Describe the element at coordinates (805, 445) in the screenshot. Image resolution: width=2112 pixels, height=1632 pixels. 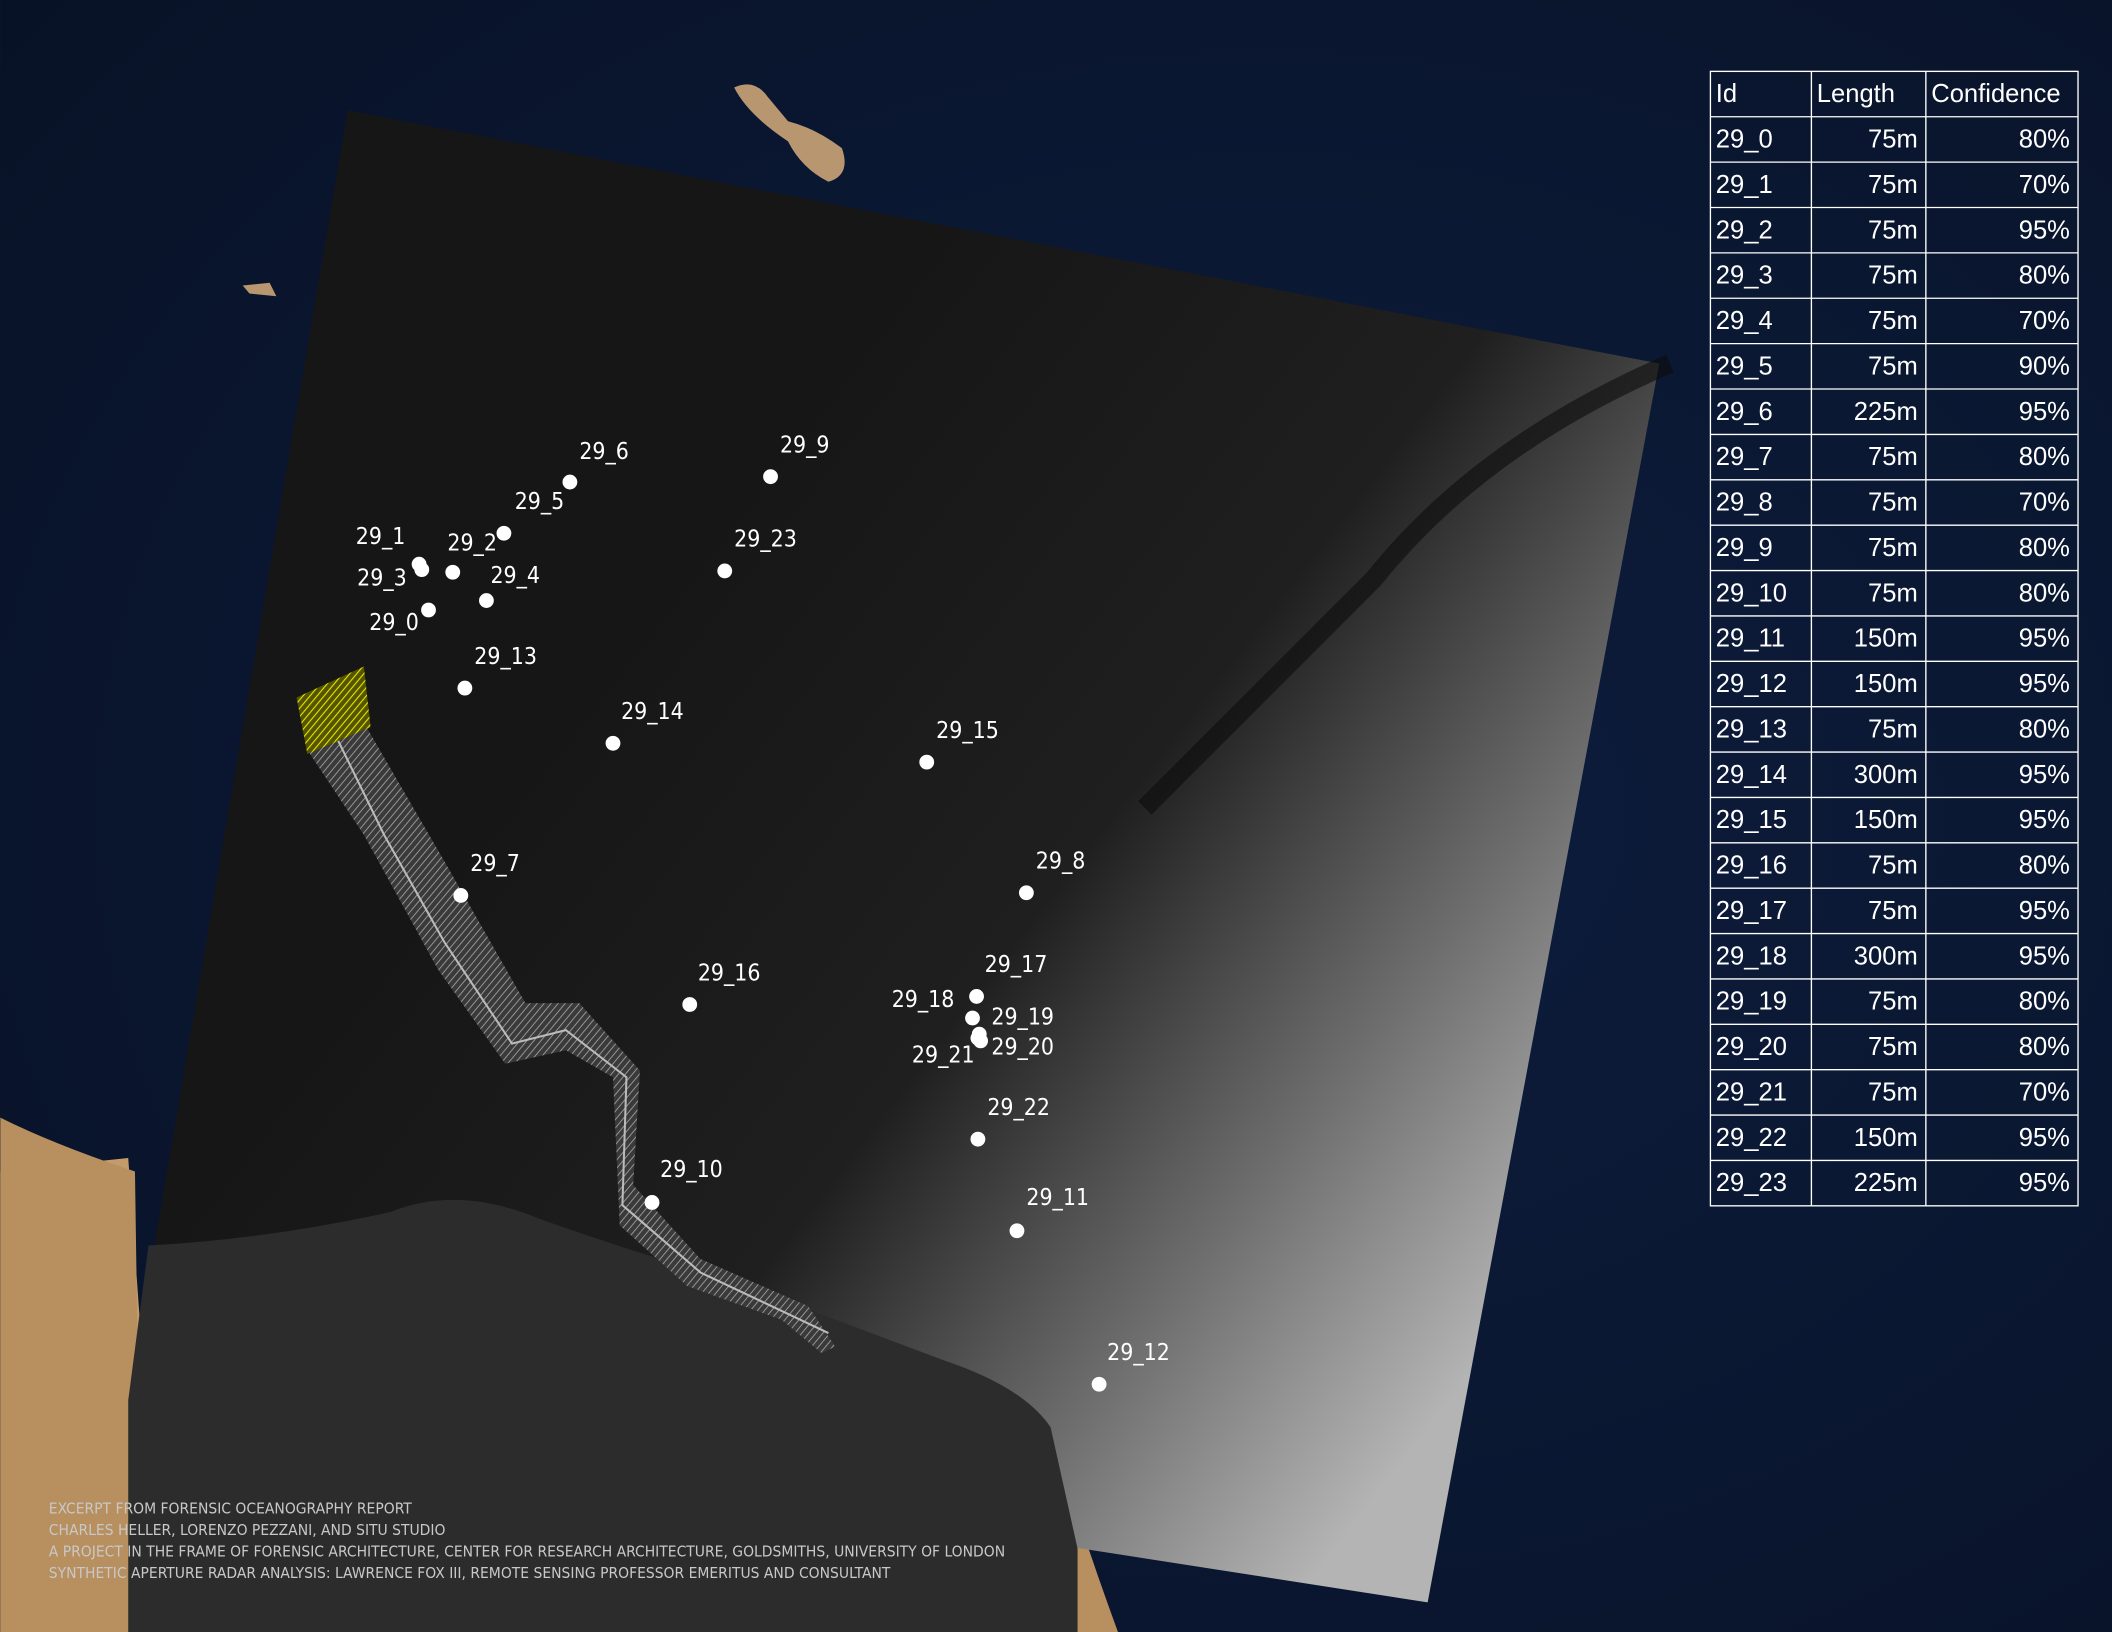
I see `point-label: 29_9` at that location.